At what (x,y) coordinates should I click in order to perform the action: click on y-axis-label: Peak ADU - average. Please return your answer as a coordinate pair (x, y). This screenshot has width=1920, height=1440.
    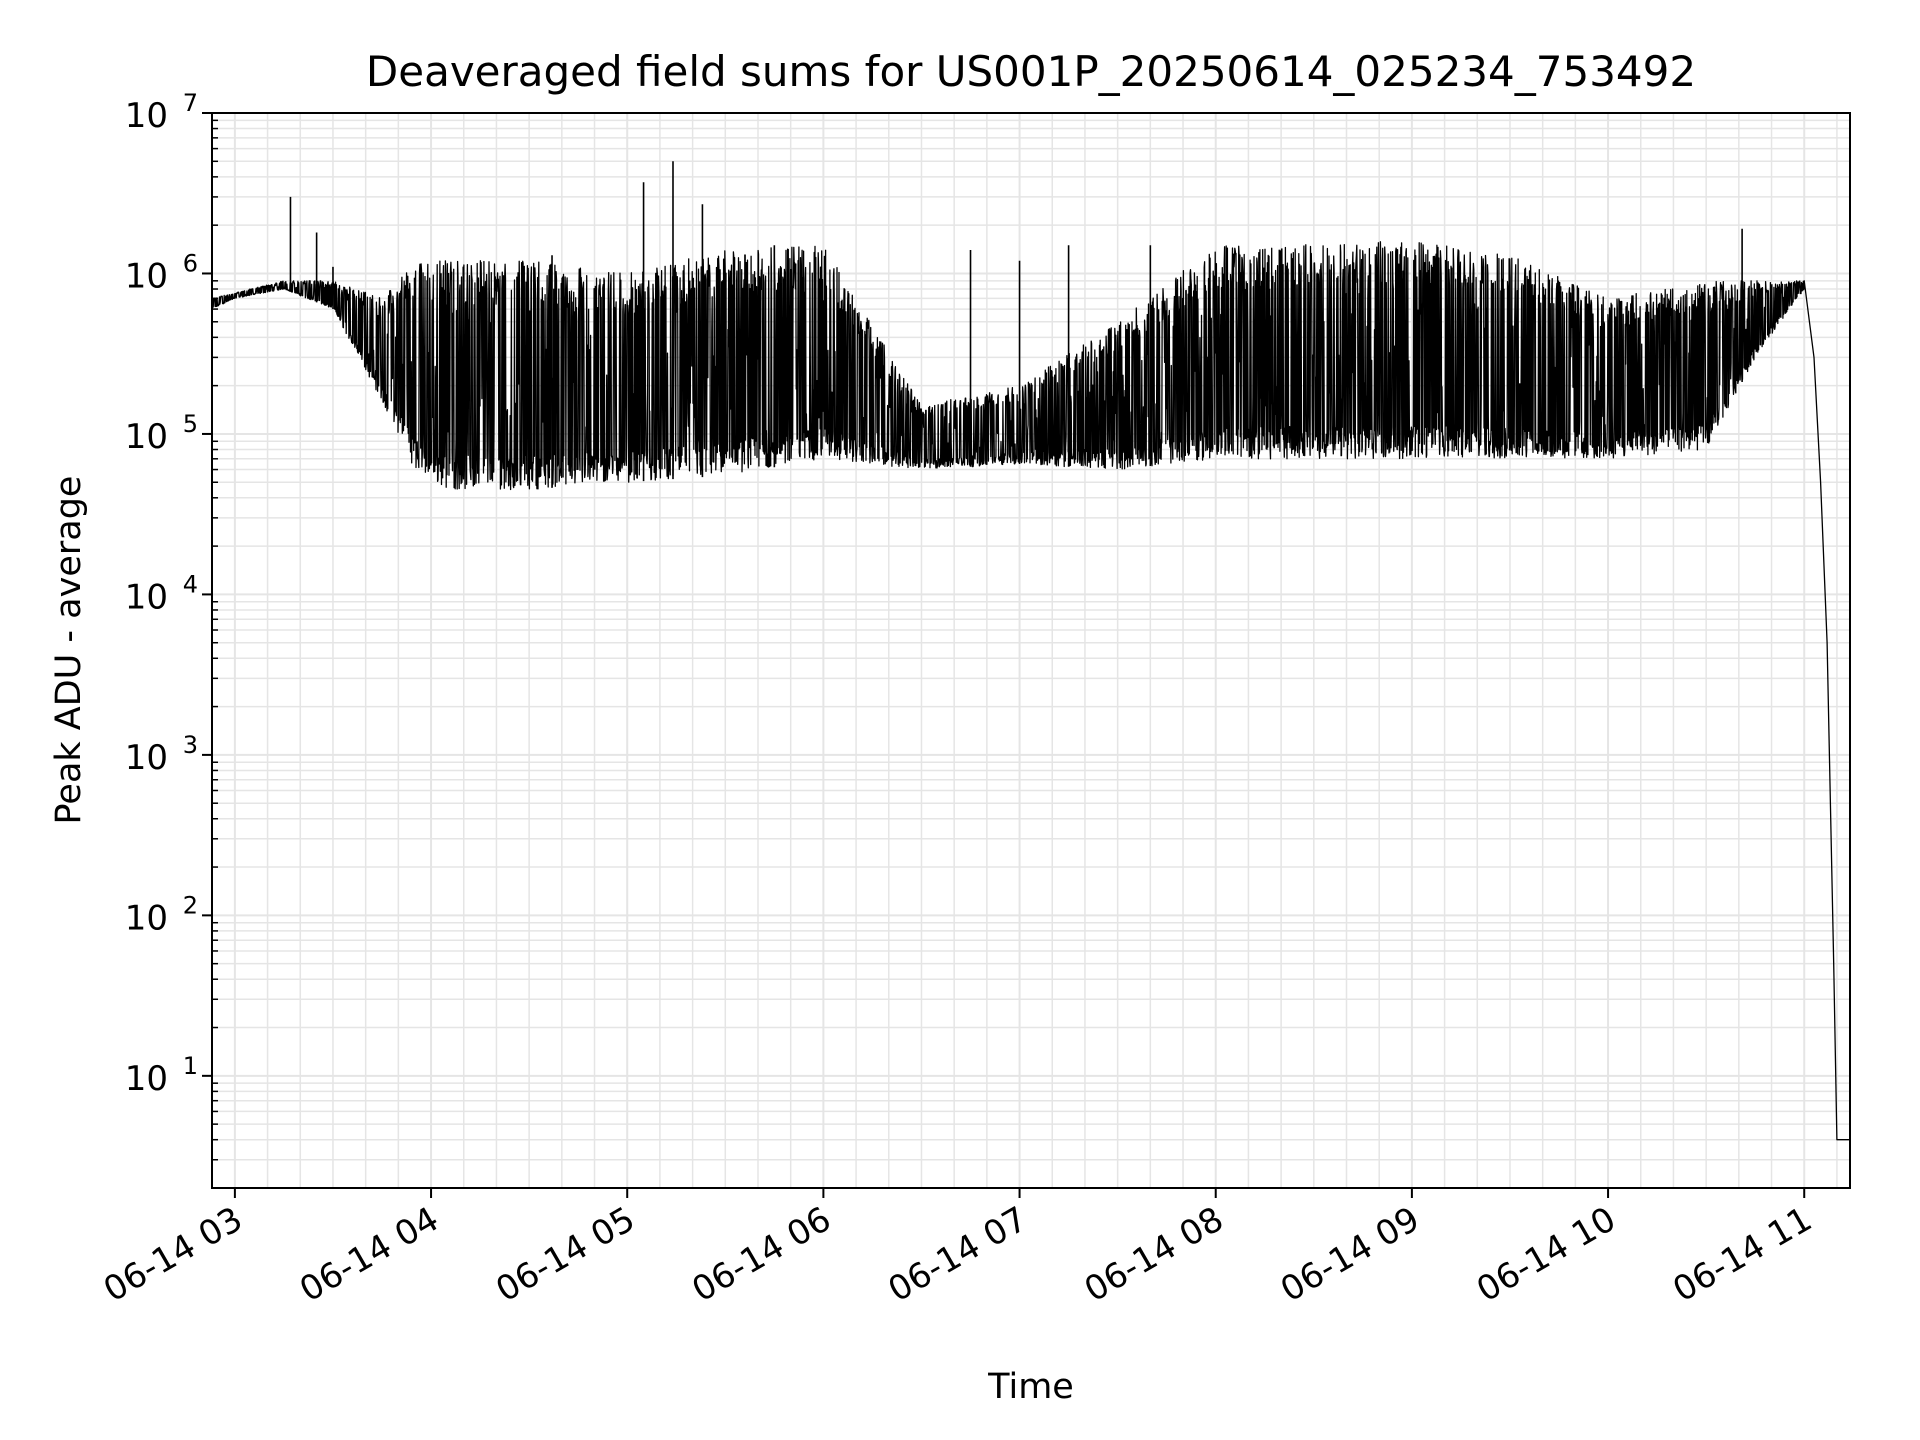
    Looking at the image, I should click on (69, 650).